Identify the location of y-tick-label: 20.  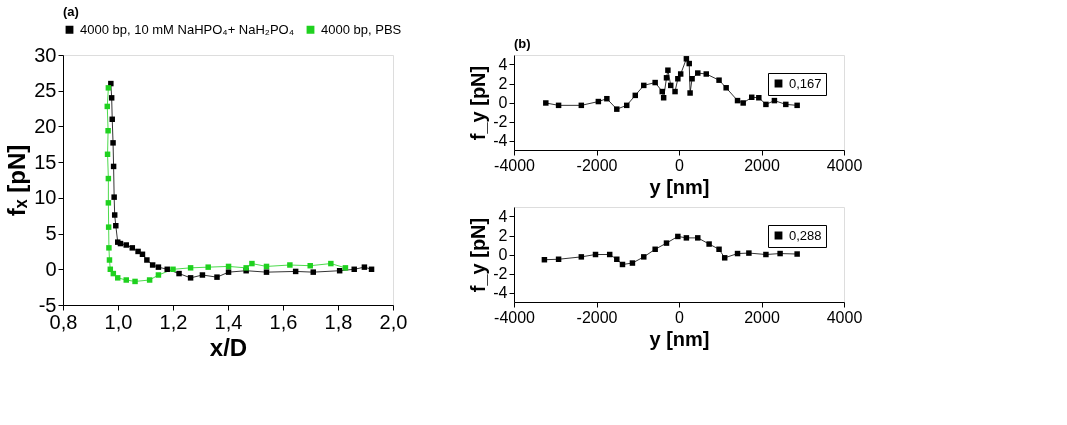
(45, 125).